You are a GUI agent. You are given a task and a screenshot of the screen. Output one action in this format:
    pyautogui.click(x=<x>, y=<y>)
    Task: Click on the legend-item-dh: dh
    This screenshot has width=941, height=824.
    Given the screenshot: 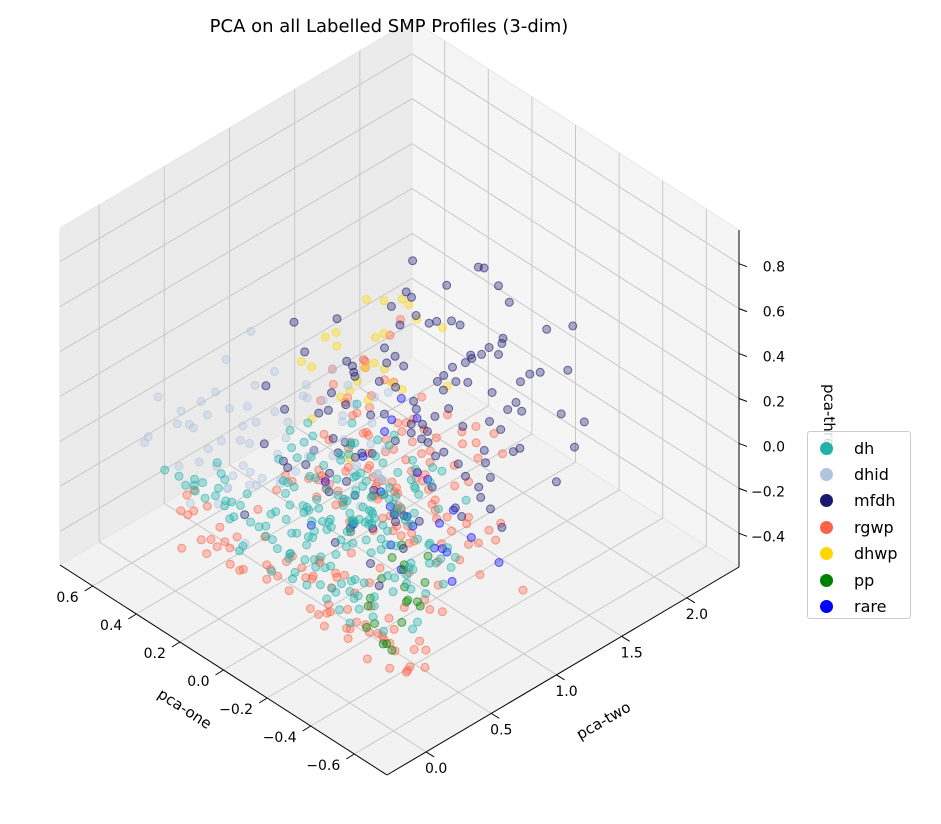 What is the action you would take?
    pyautogui.click(x=865, y=448)
    